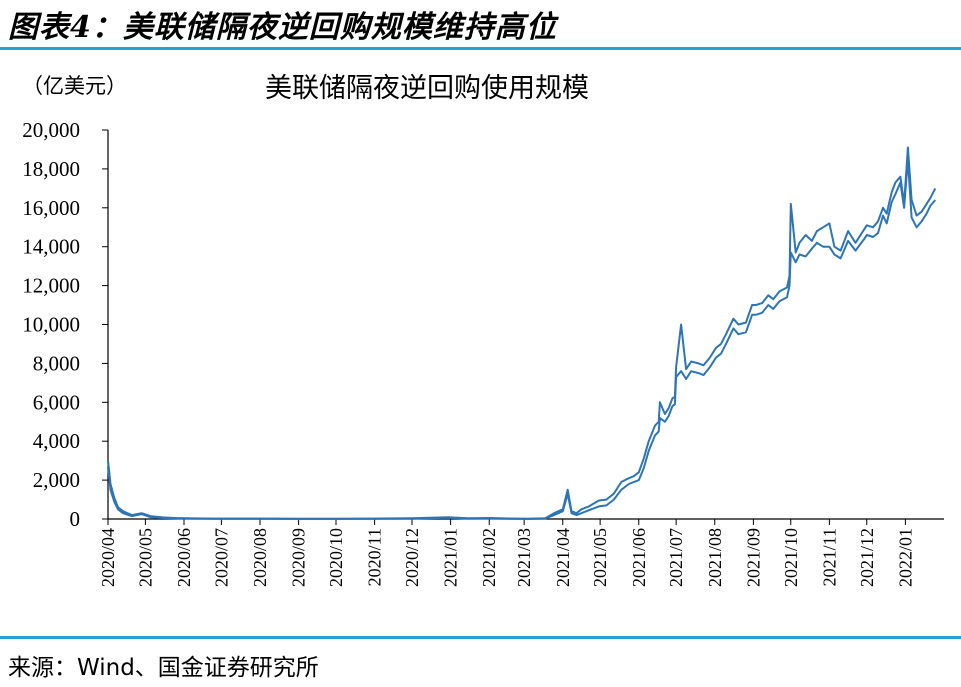  I want to click on y-tick-label: 12,000, so click(51, 286).